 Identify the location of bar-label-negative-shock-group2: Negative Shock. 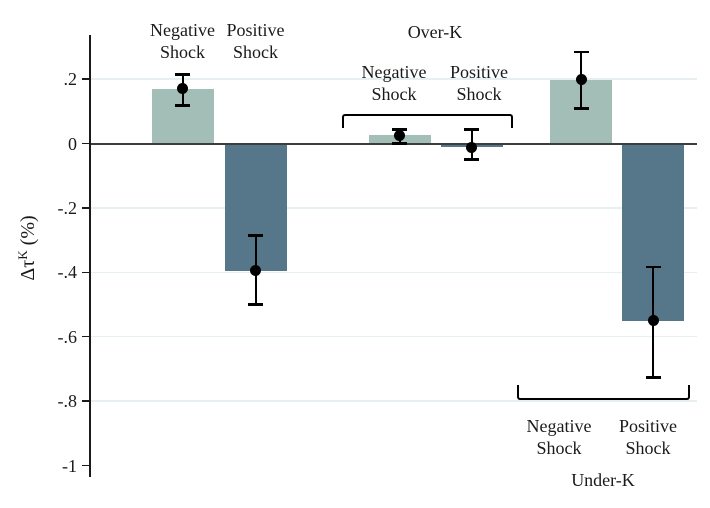
(394, 83).